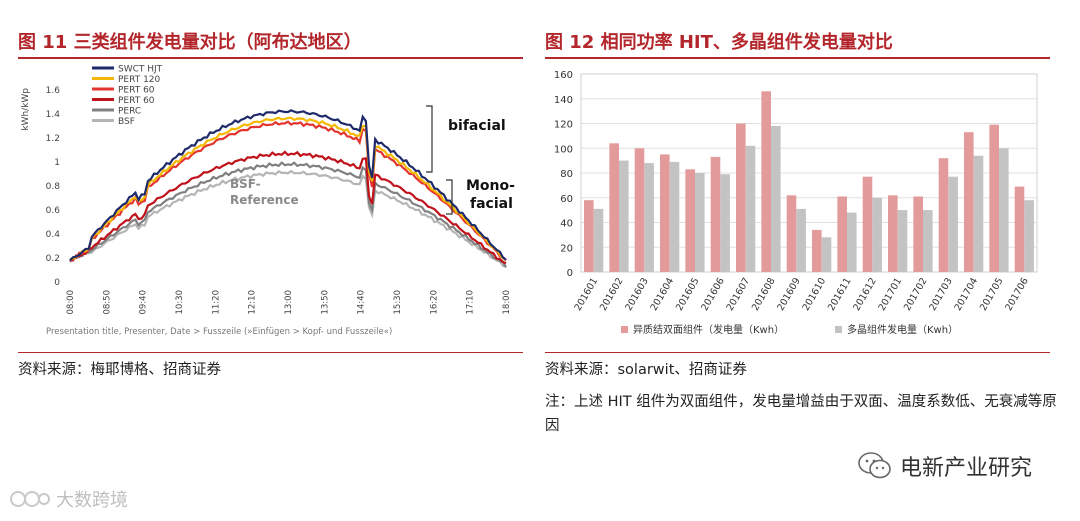 The image size is (1080, 521). I want to click on x-tick-label: 09:40, so click(144, 302).